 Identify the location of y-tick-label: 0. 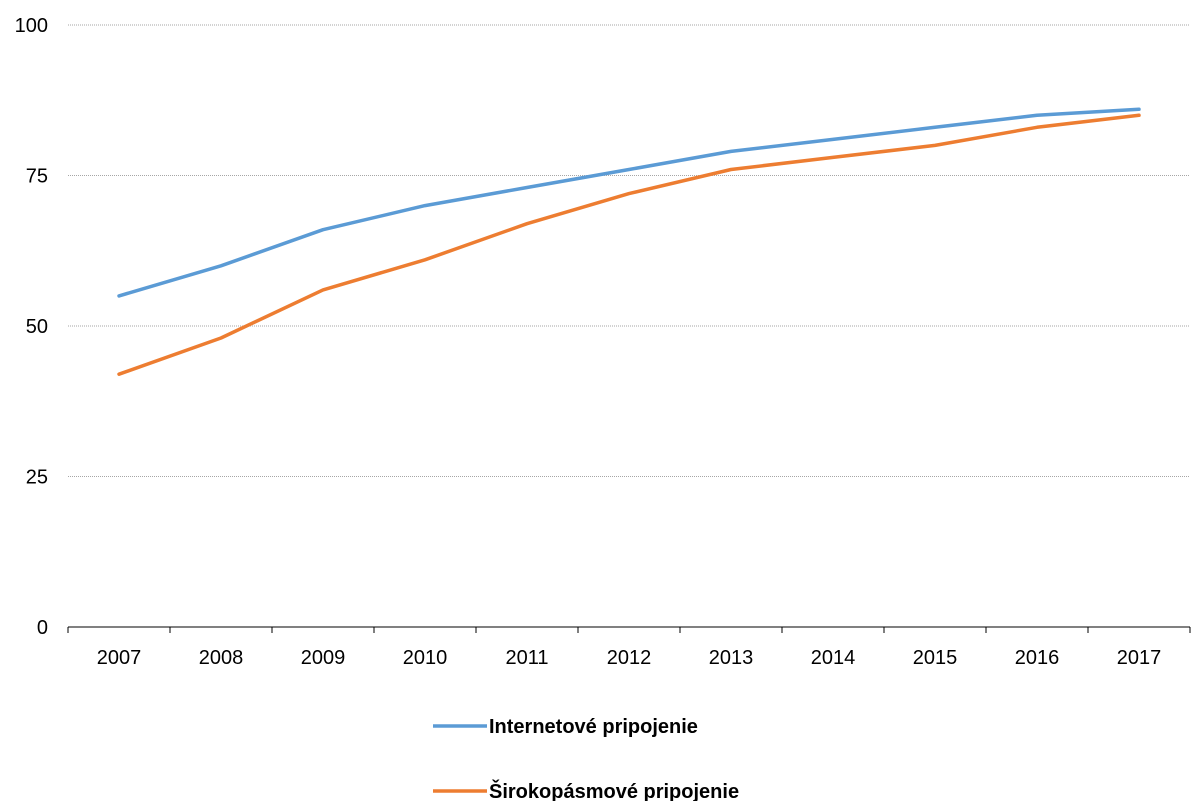
(42, 628).